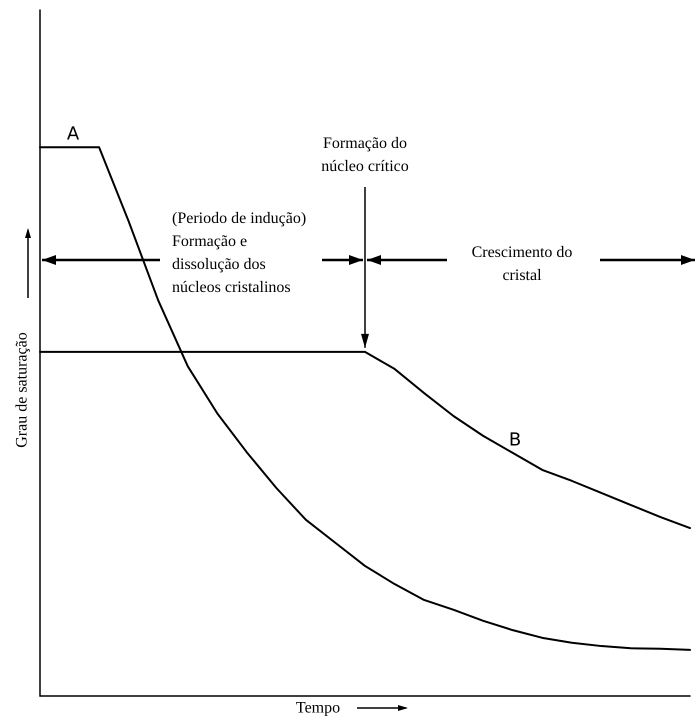 Image resolution: width=697 pixels, height=719 pixels. I want to click on annotation: Crescimento do cristal, so click(522, 264).